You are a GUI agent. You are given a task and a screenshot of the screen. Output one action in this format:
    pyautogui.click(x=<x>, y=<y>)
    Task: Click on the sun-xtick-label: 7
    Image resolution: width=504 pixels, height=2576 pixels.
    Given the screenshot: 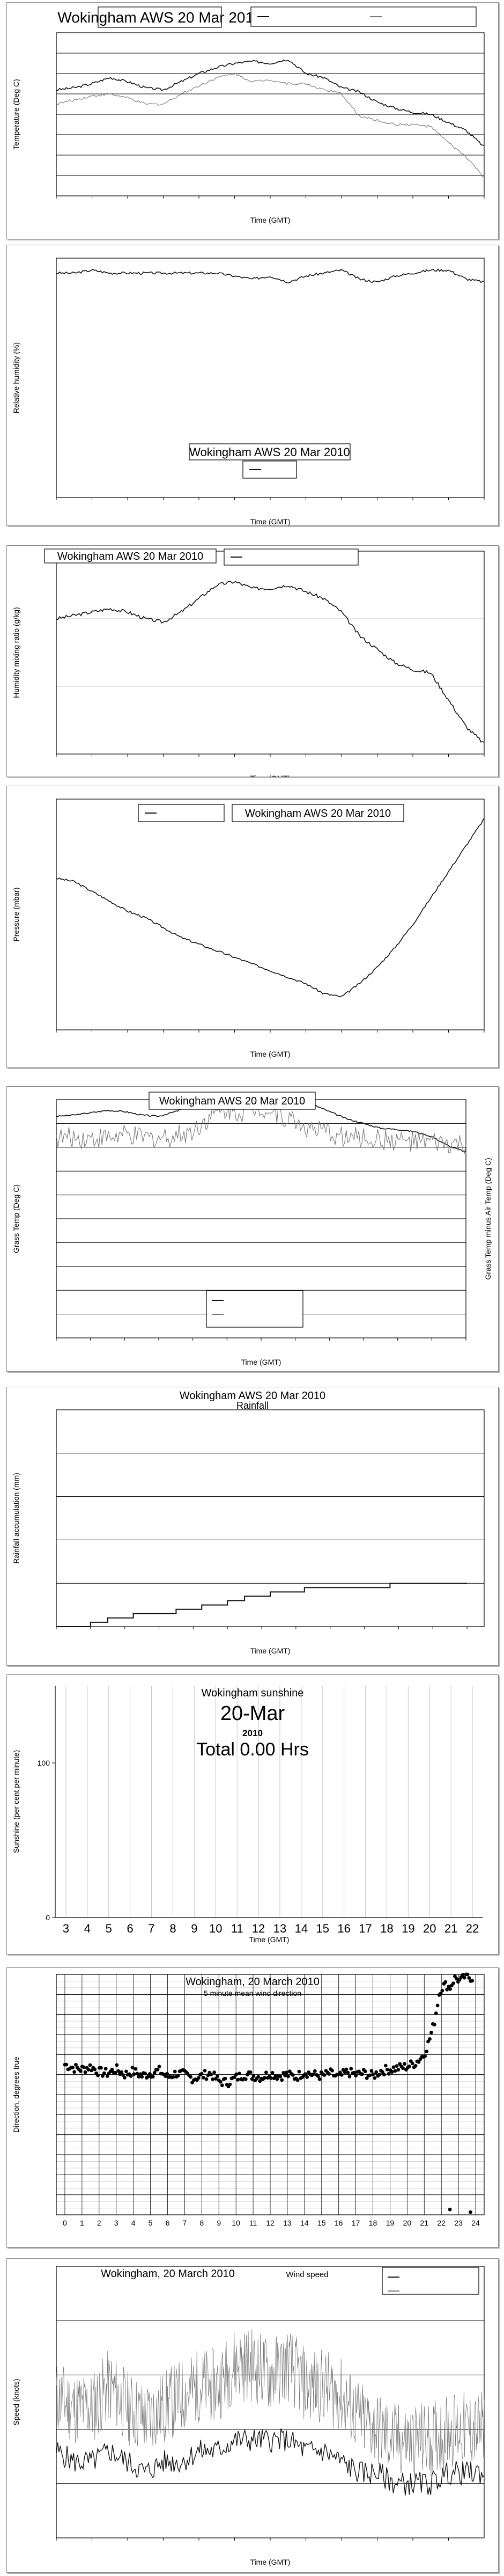 What is the action you would take?
    pyautogui.click(x=151, y=1928)
    